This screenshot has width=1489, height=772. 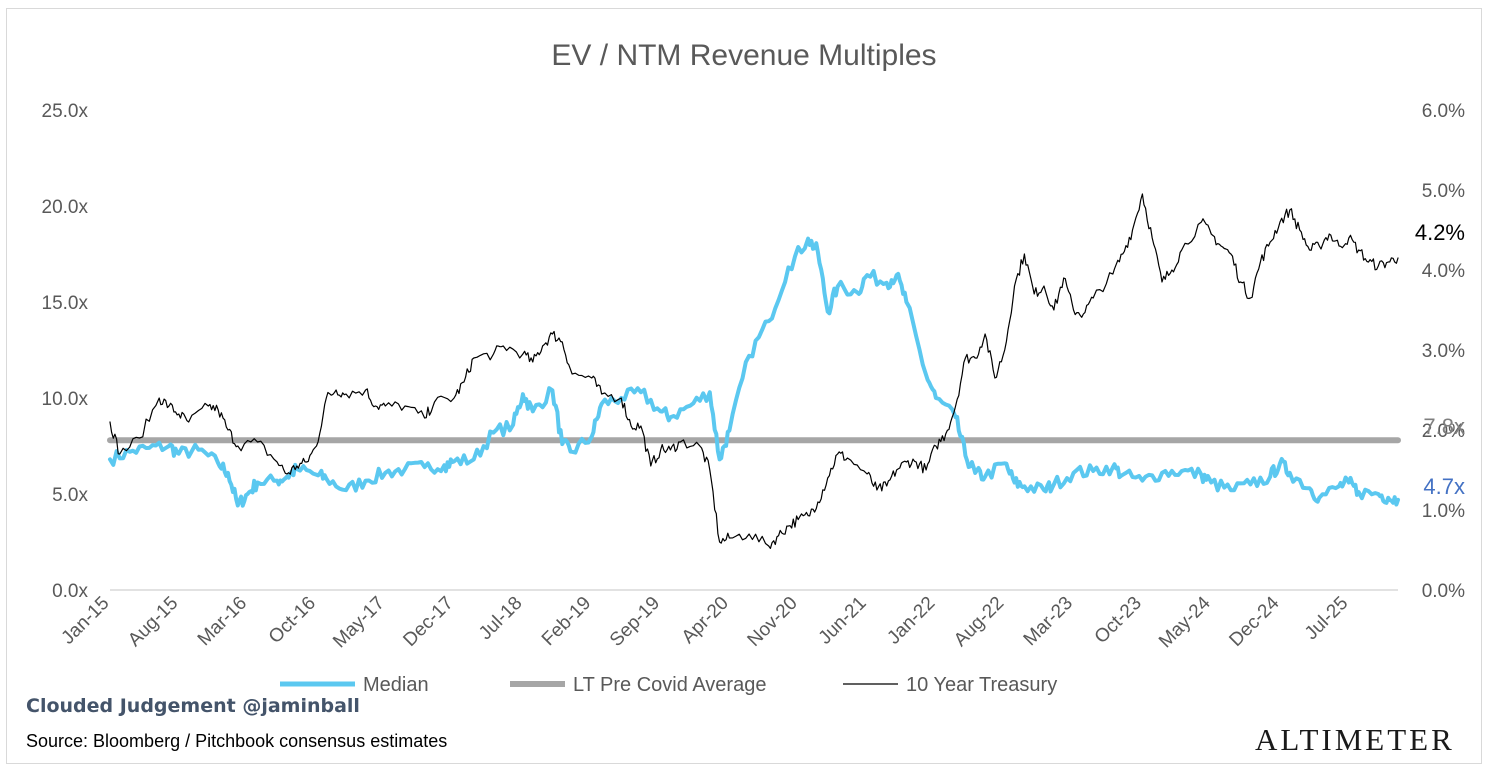 What do you see at coordinates (773, 622) in the screenshot?
I see `x-tick-label: Nov-20` at bounding box center [773, 622].